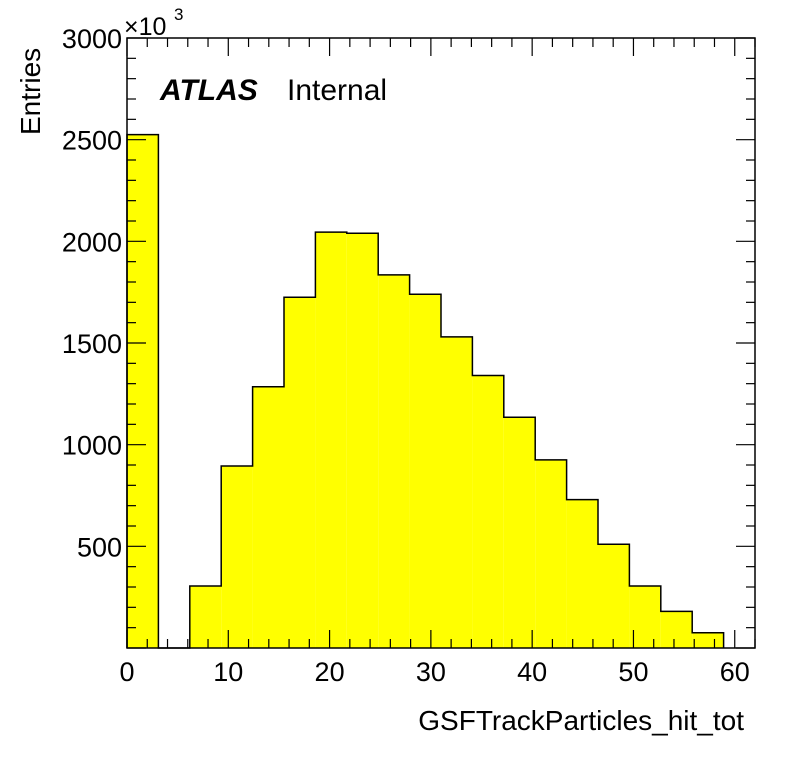 The height and width of the screenshot is (772, 796). I want to click on x-tick-label: 60, so click(735, 672).